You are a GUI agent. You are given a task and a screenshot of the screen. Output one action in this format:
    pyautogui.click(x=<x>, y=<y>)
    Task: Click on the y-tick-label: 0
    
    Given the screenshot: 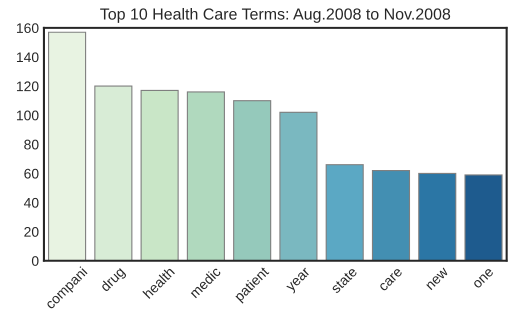 What is the action you would take?
    pyautogui.click(x=35, y=261)
    